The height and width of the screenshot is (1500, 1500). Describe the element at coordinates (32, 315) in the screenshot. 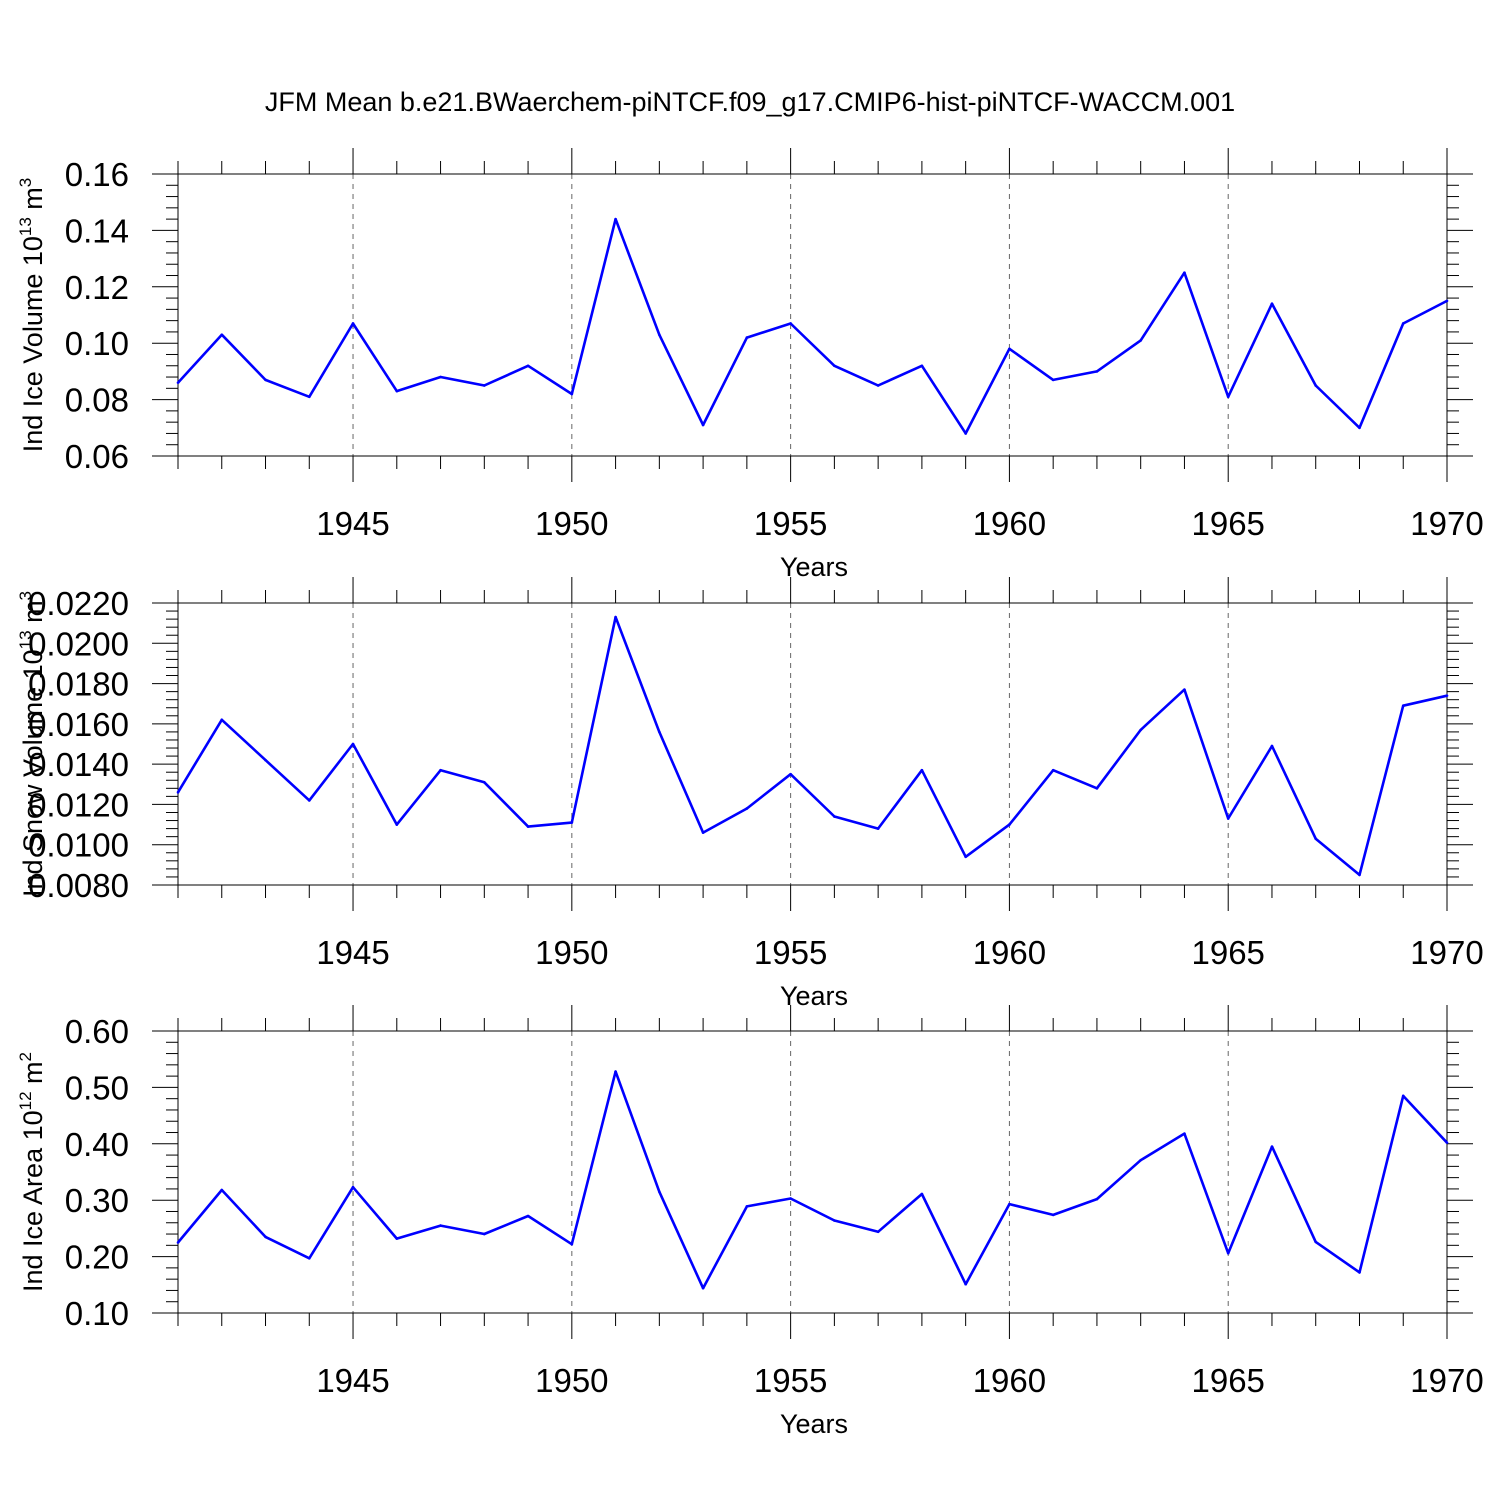

I see `y-axis-title: Ind Ice Volume 1013 m3` at that location.